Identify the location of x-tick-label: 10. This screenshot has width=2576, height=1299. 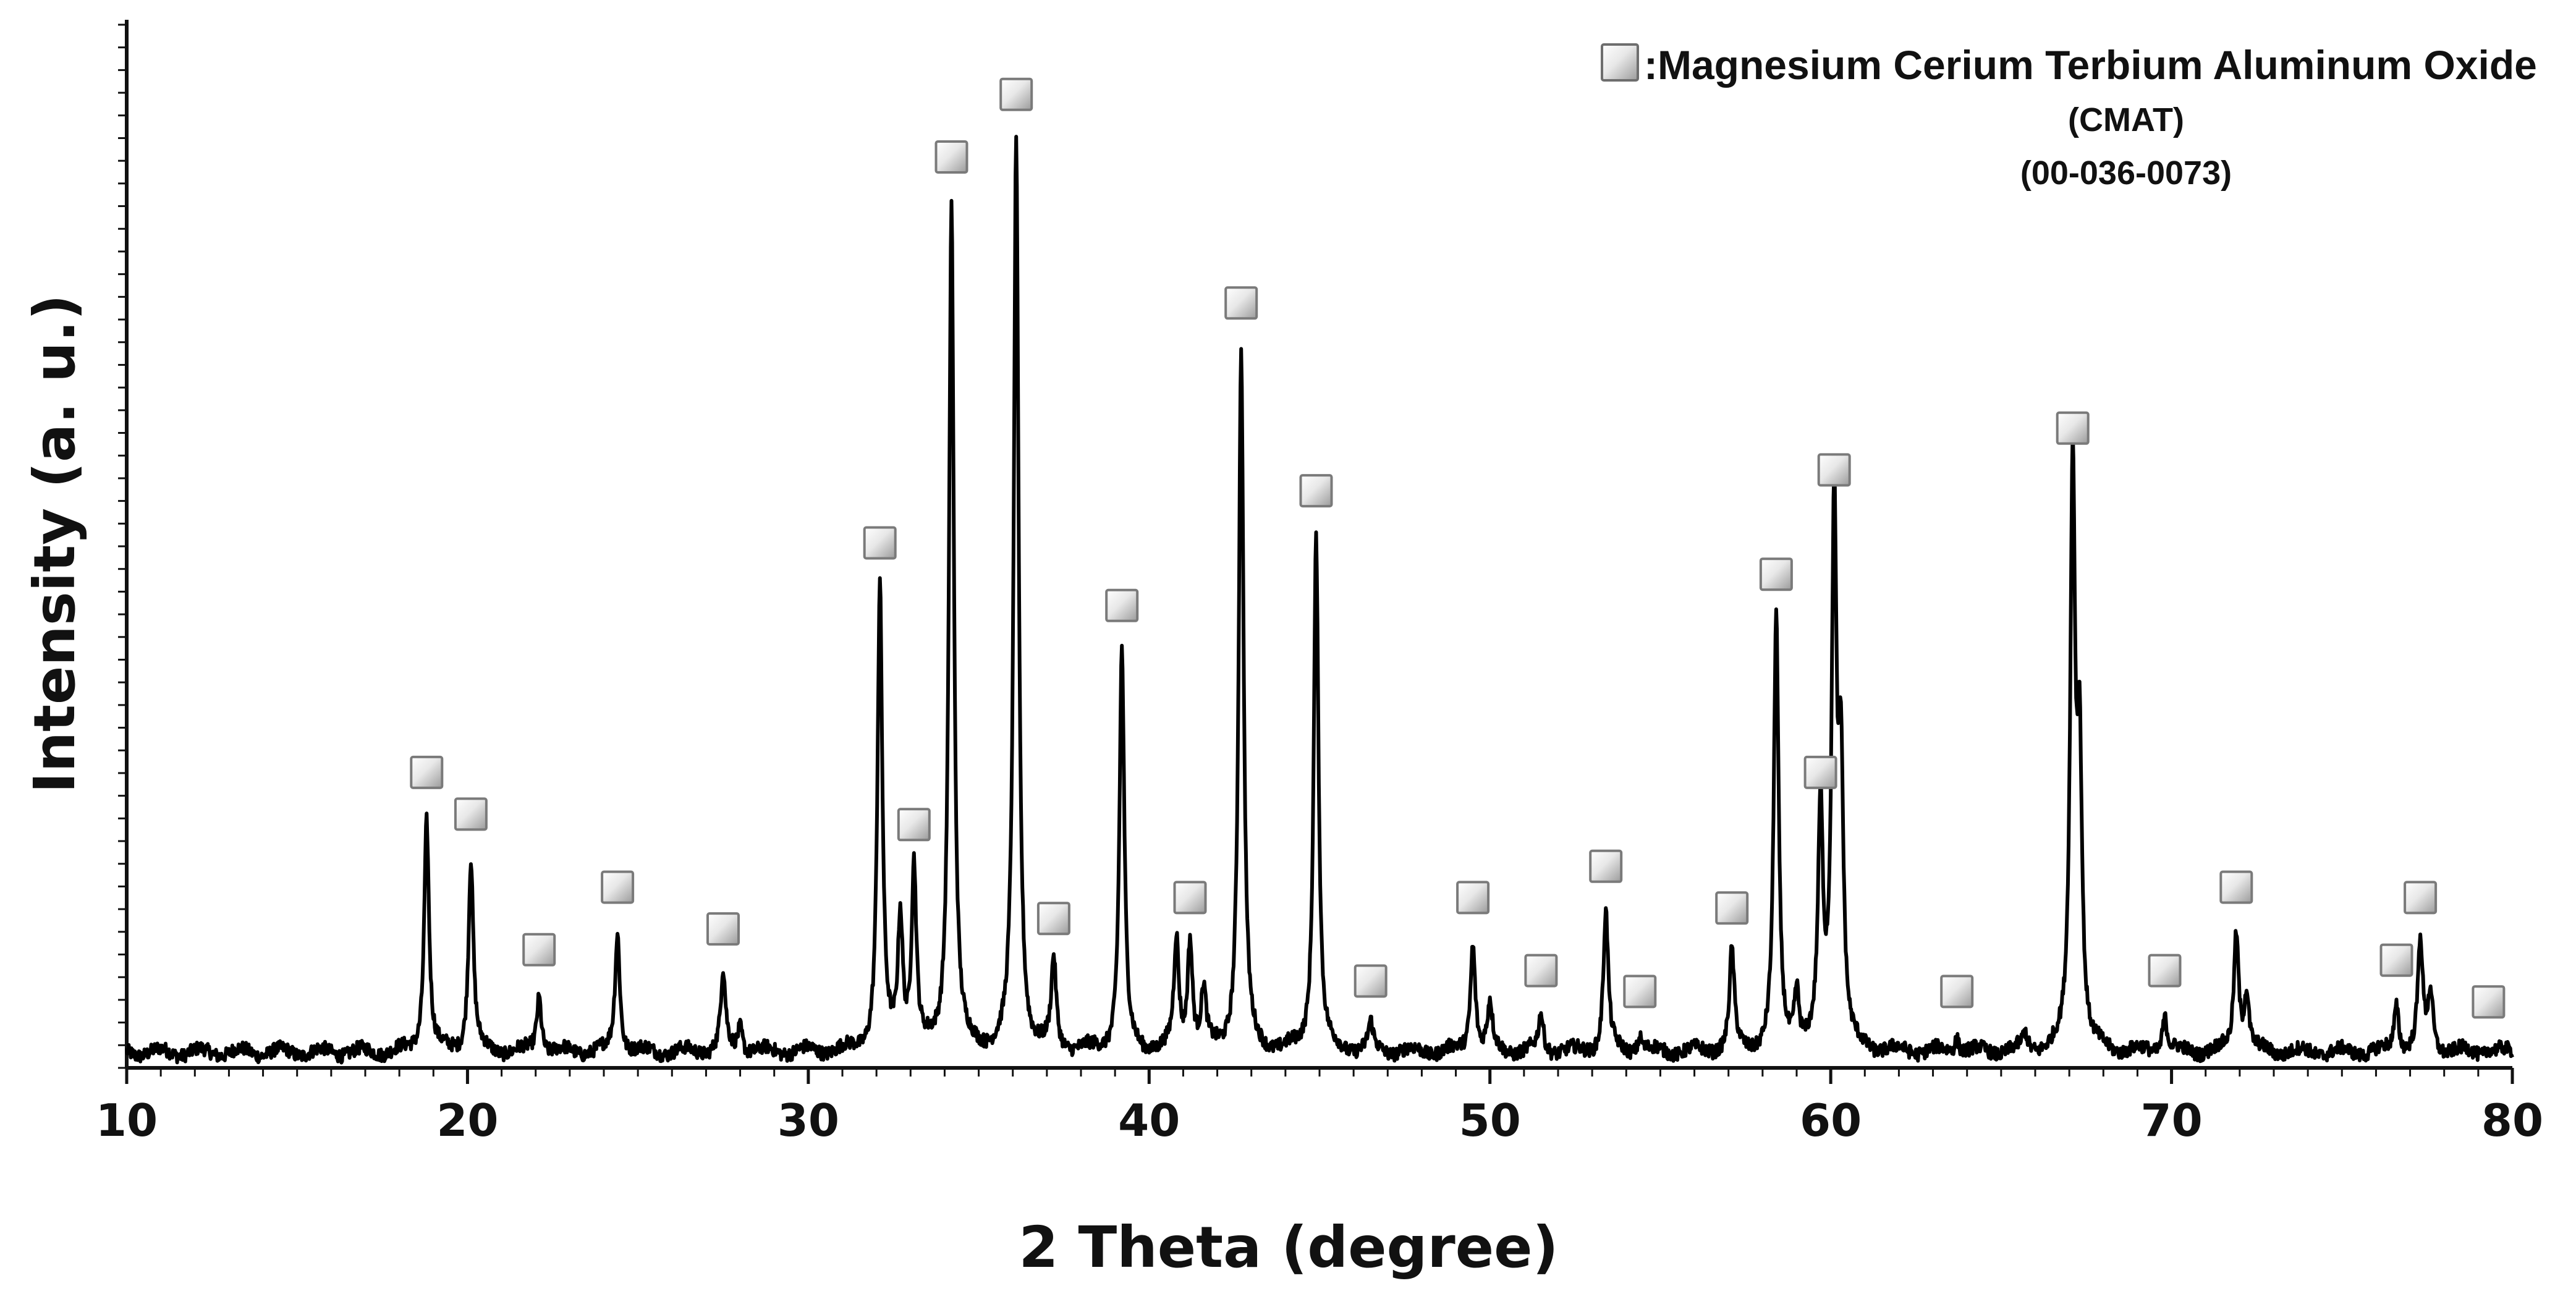
(127, 1120).